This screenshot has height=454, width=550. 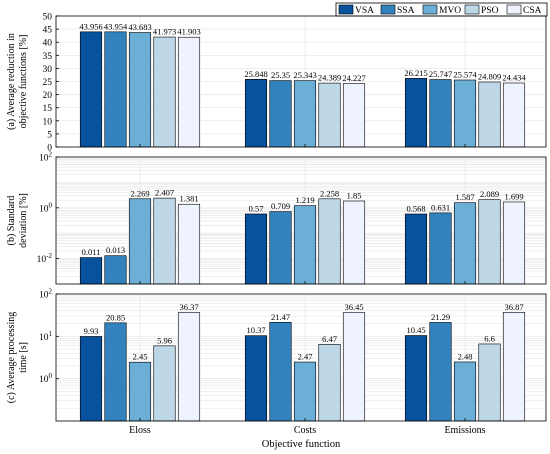 What do you see at coordinates (430, 9) in the screenshot?
I see `legend-swatch-mvo` at bounding box center [430, 9].